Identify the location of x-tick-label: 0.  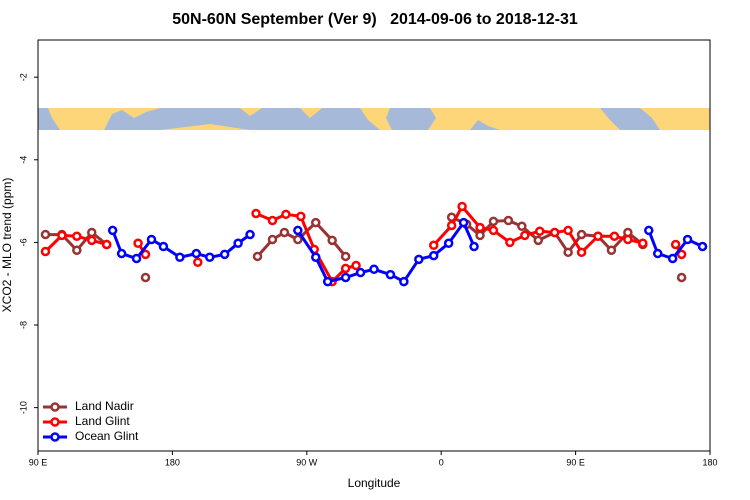
(441, 462).